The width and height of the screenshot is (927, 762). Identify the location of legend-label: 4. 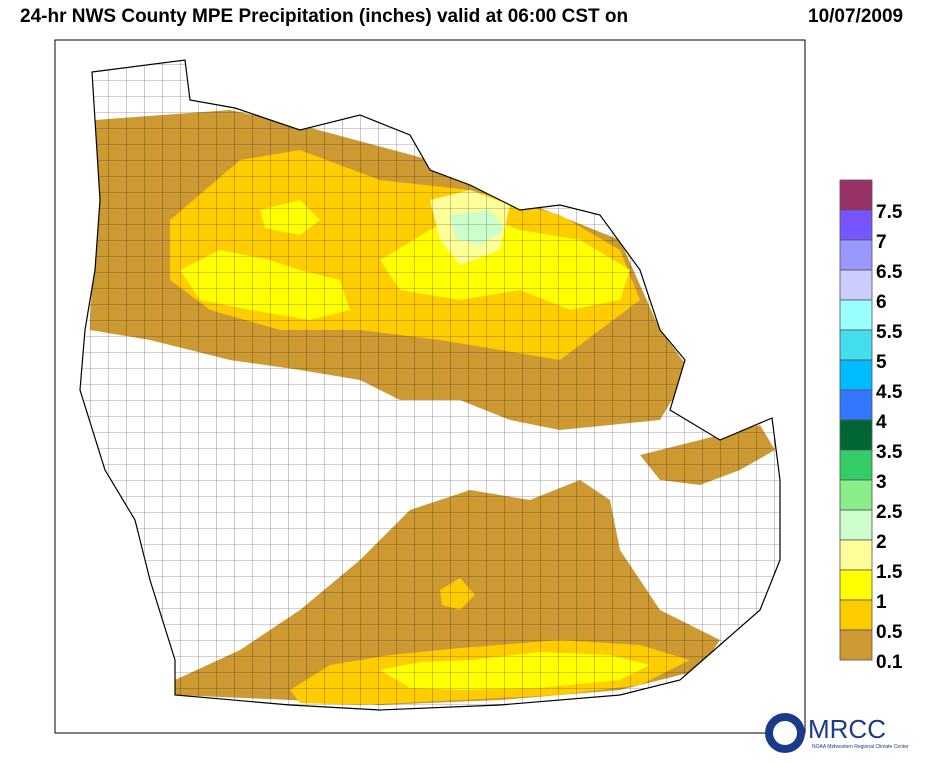
(881, 422).